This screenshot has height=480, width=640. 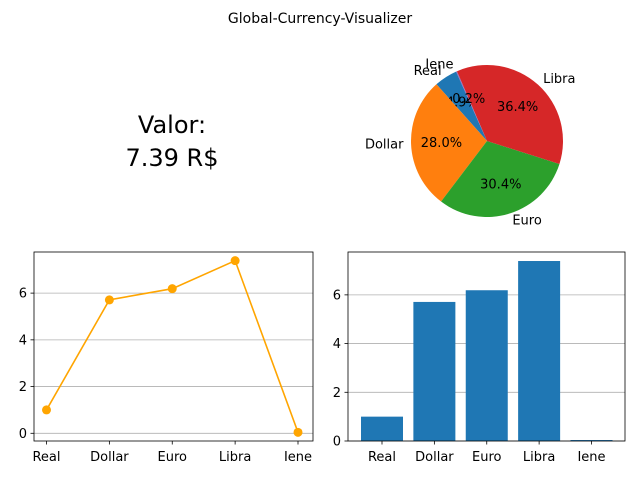 What do you see at coordinates (527, 221) in the screenshot?
I see `pie-category-label: Euro` at bounding box center [527, 221].